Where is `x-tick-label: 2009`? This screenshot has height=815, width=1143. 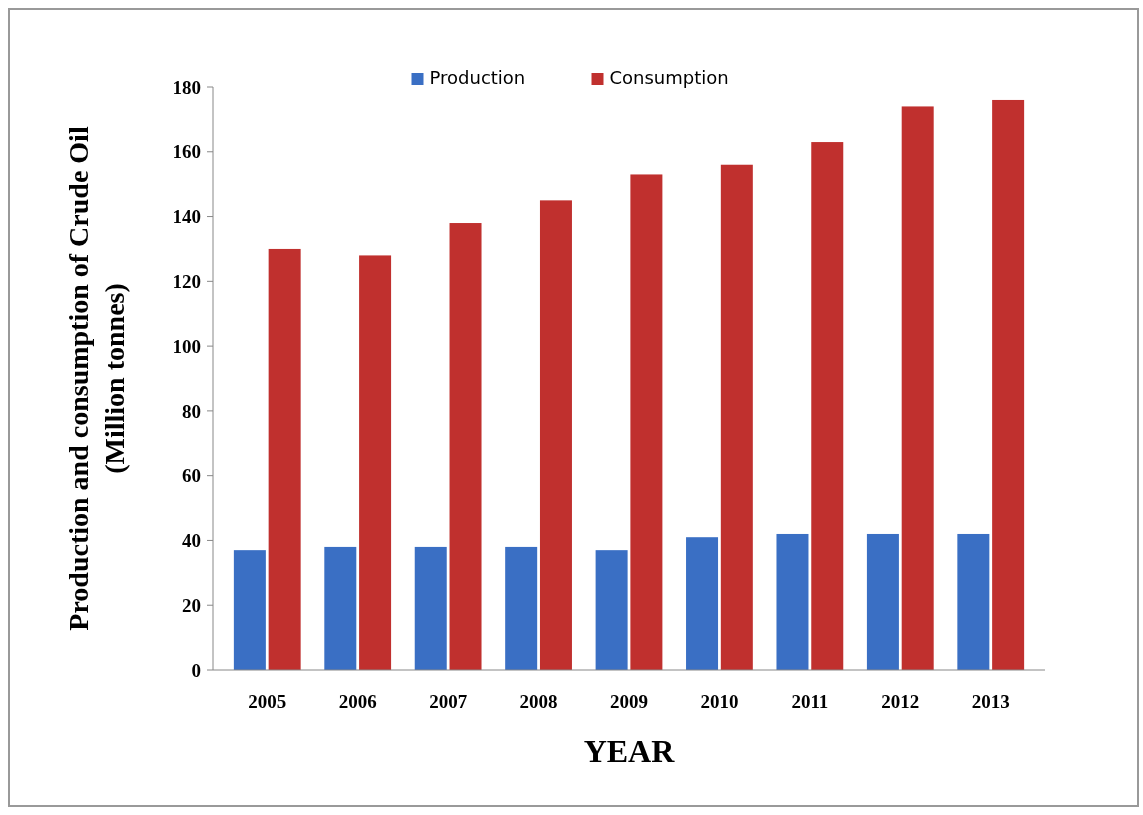 x-tick-label: 2009 is located at coordinates (629, 701).